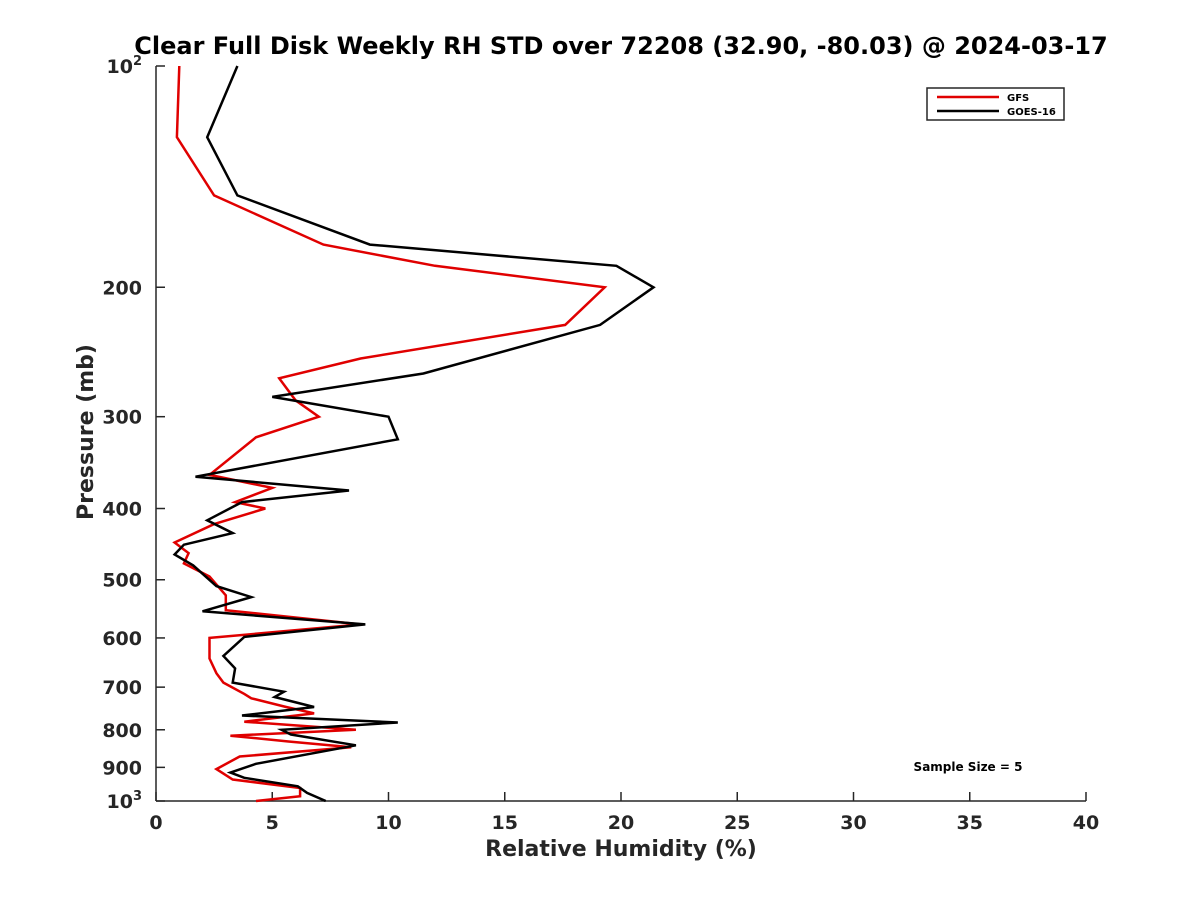  I want to click on y-tick-label: 600, so click(122, 639).